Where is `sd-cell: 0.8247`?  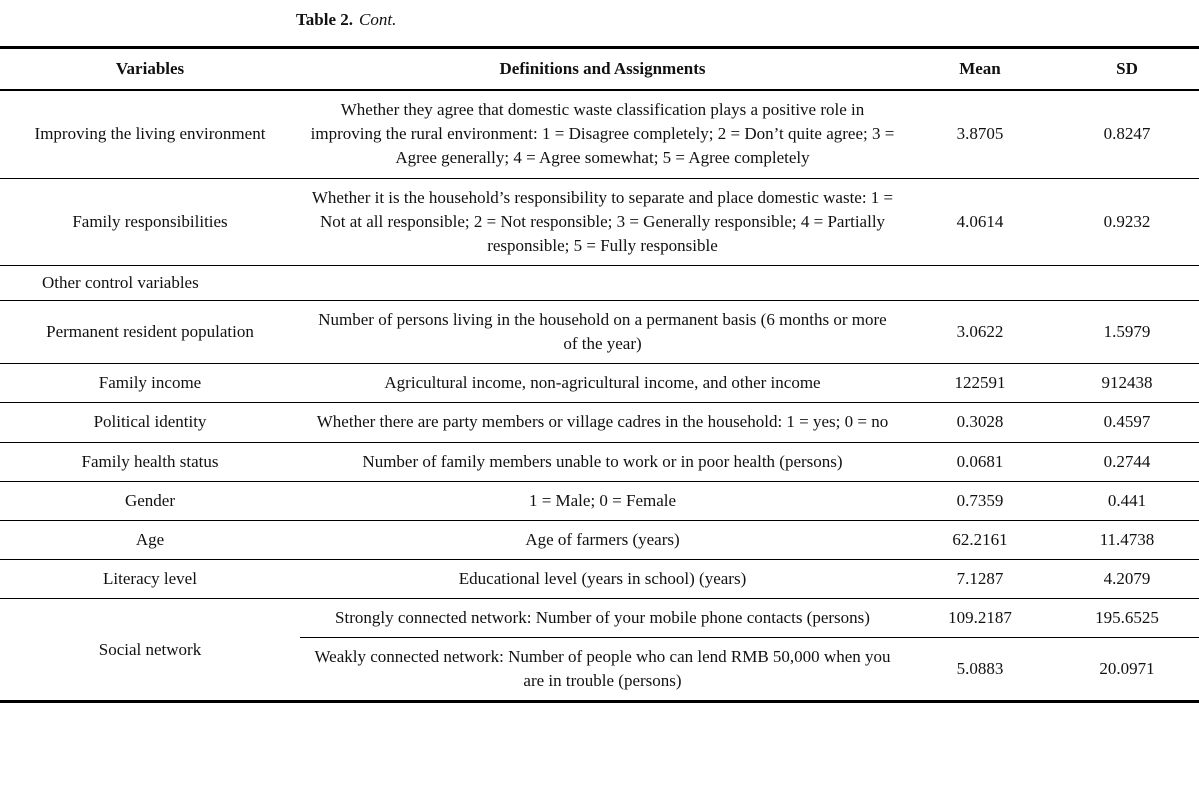 sd-cell: 0.8247 is located at coordinates (1127, 134).